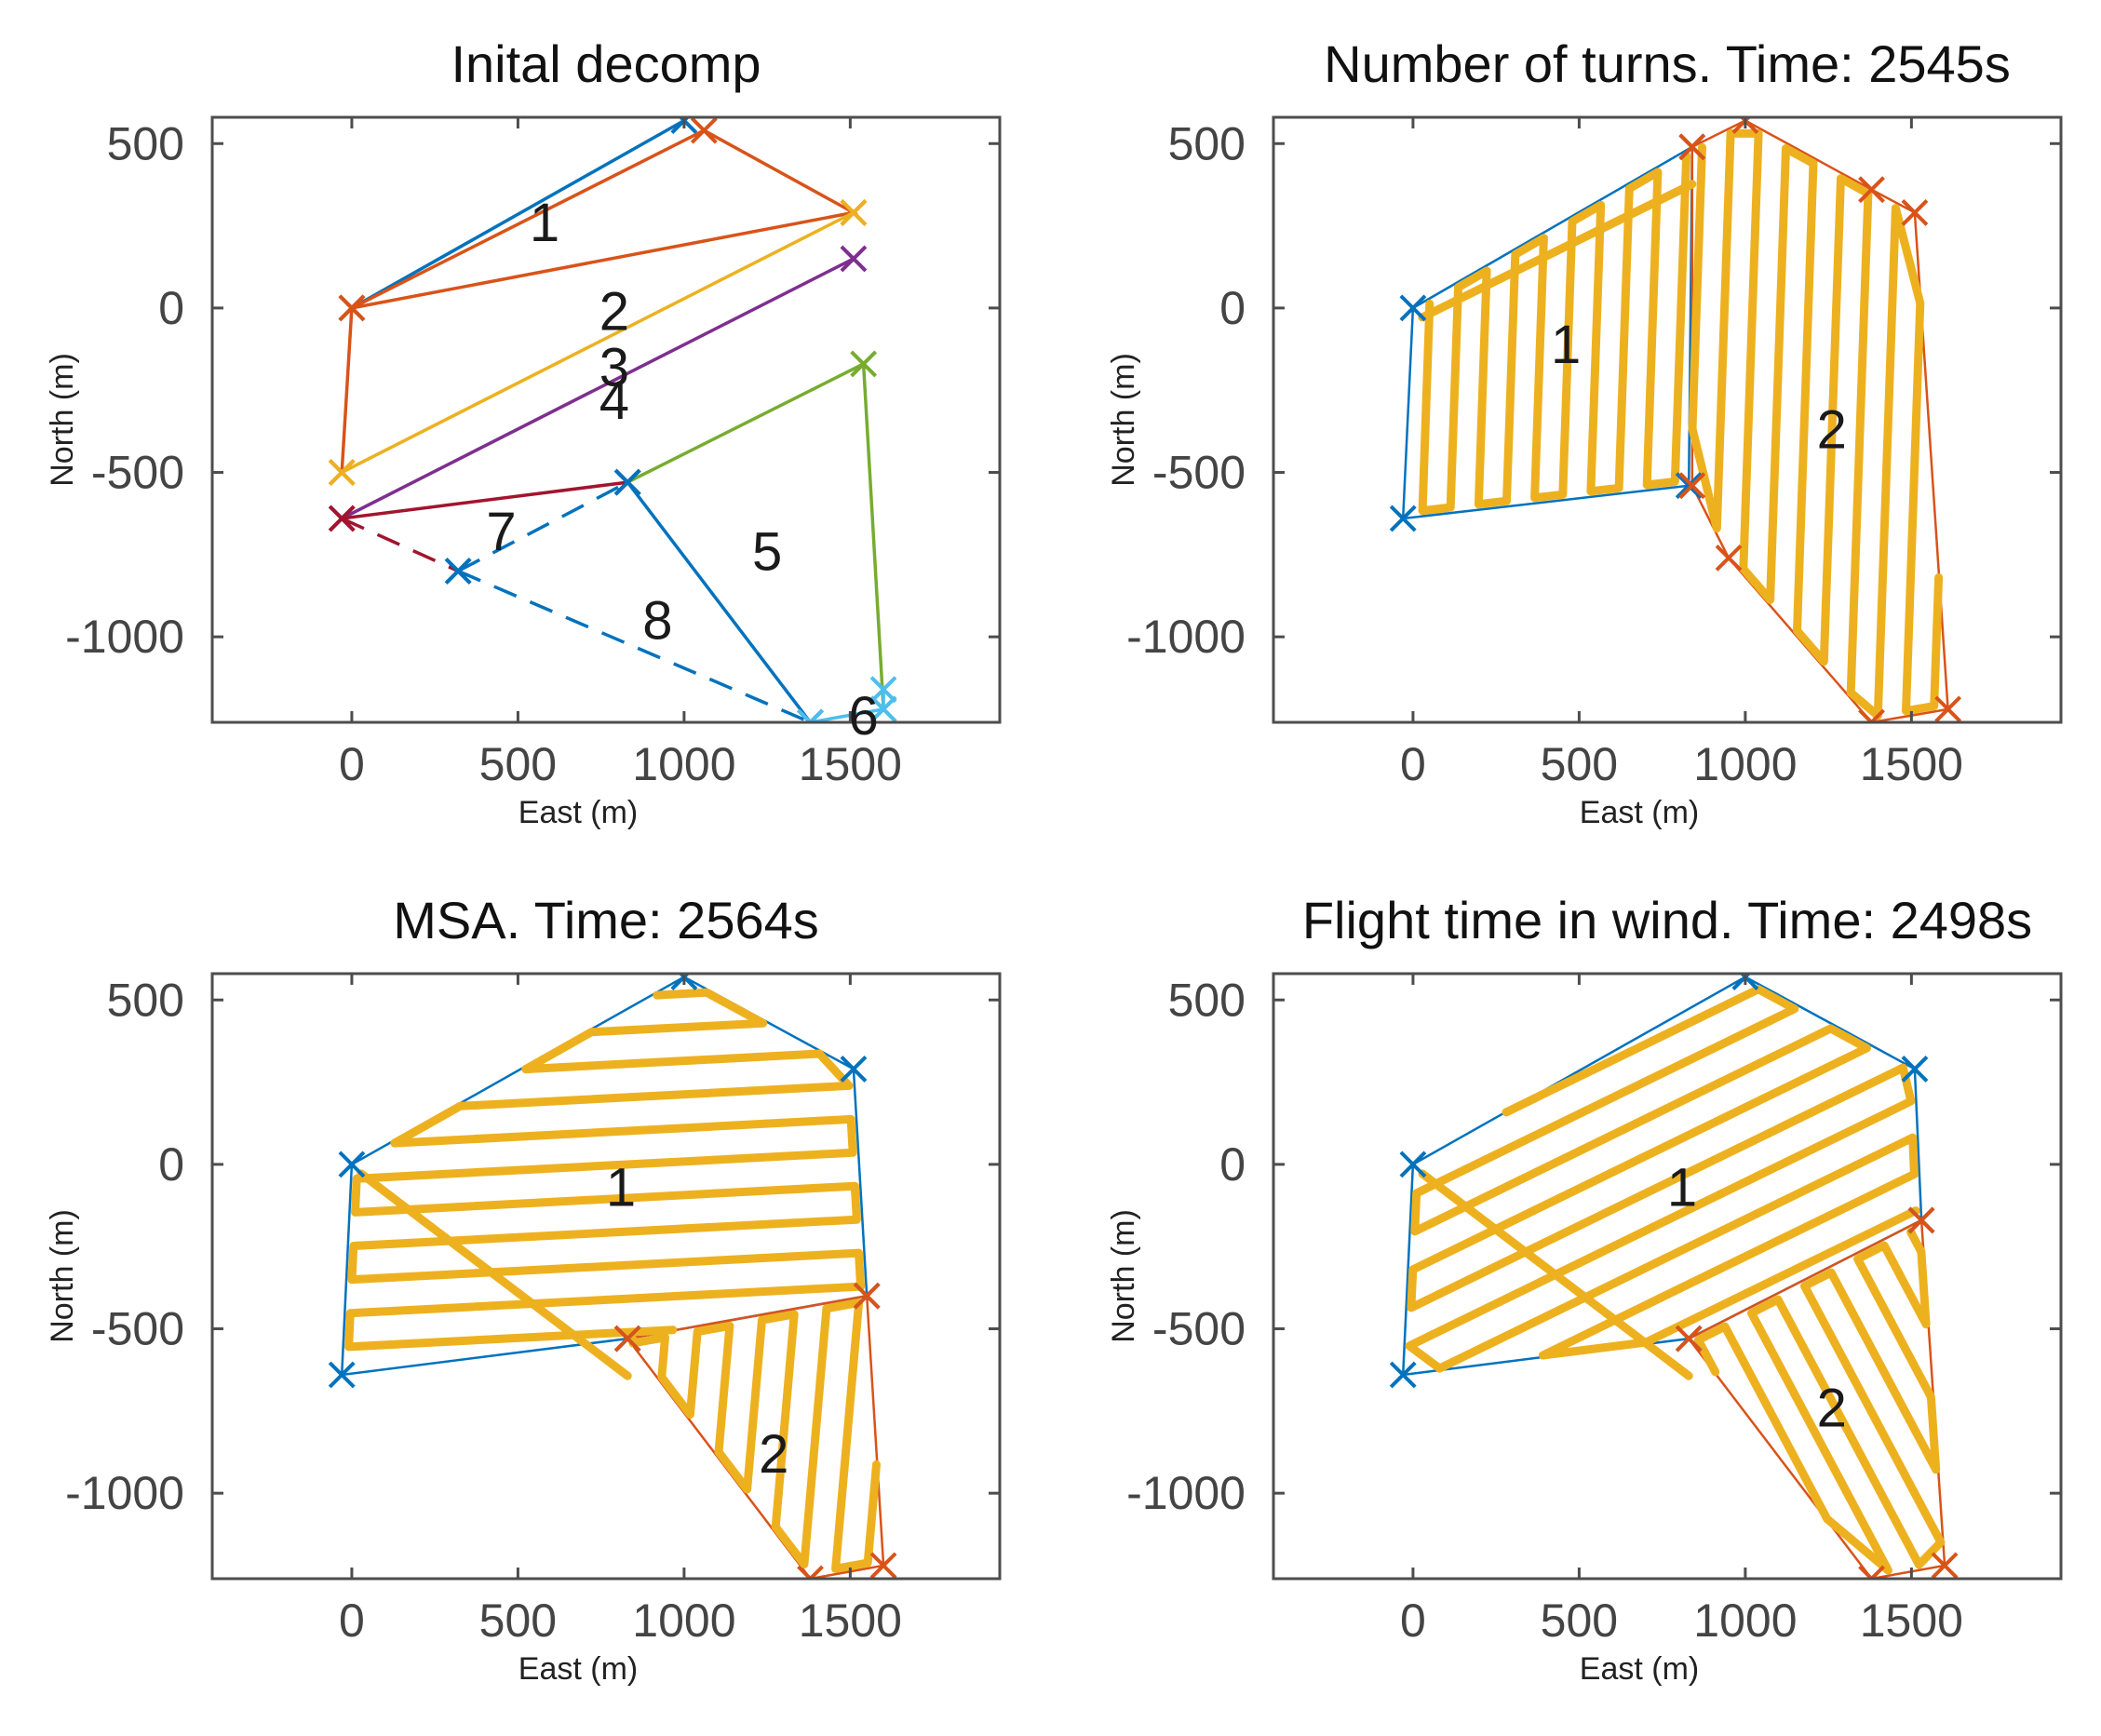  Describe the element at coordinates (614, 401) in the screenshot. I see `region-label-4: 4` at that location.